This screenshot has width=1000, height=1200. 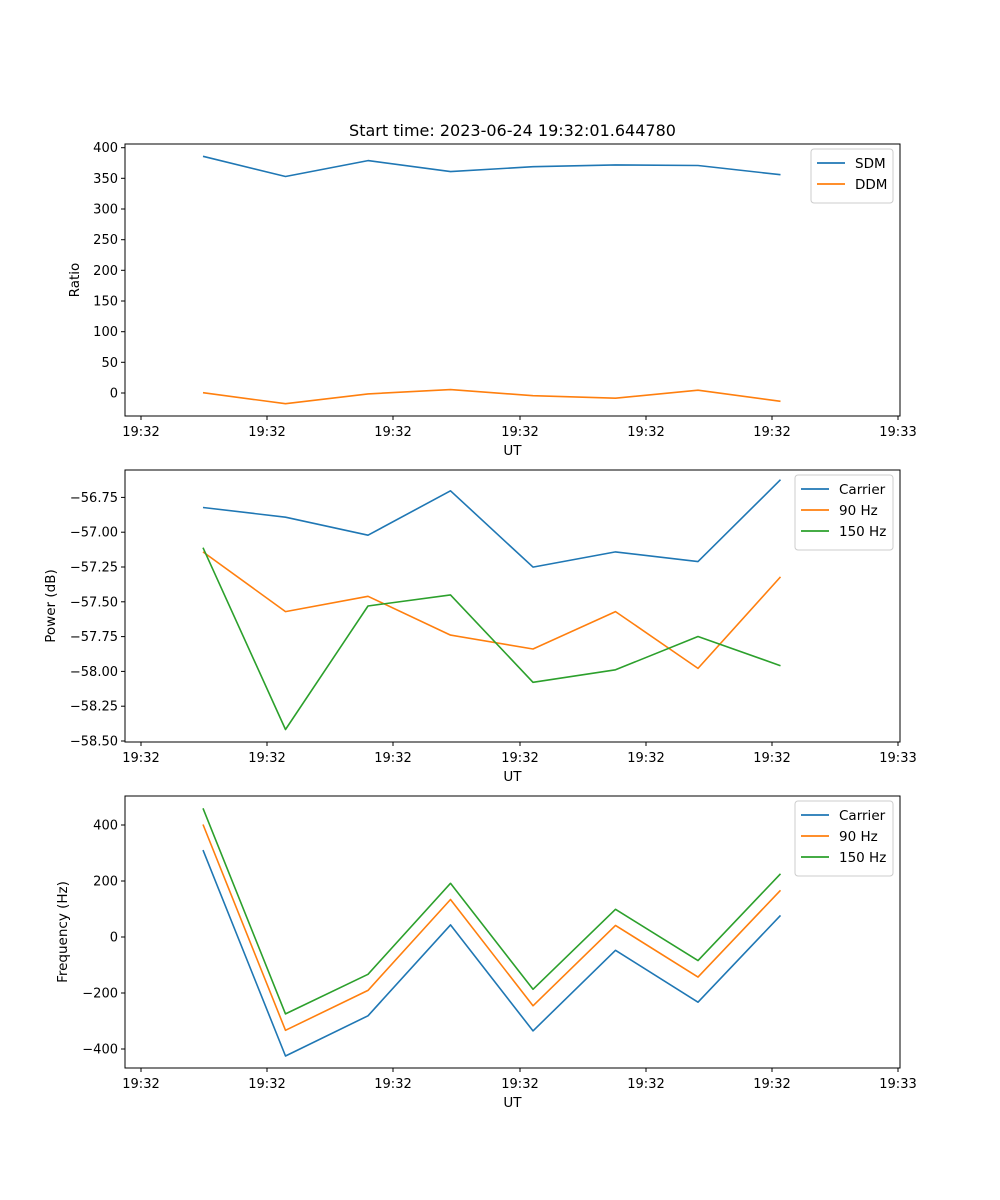 I want to click on y-tick-label: −57.00, so click(x=94, y=533).